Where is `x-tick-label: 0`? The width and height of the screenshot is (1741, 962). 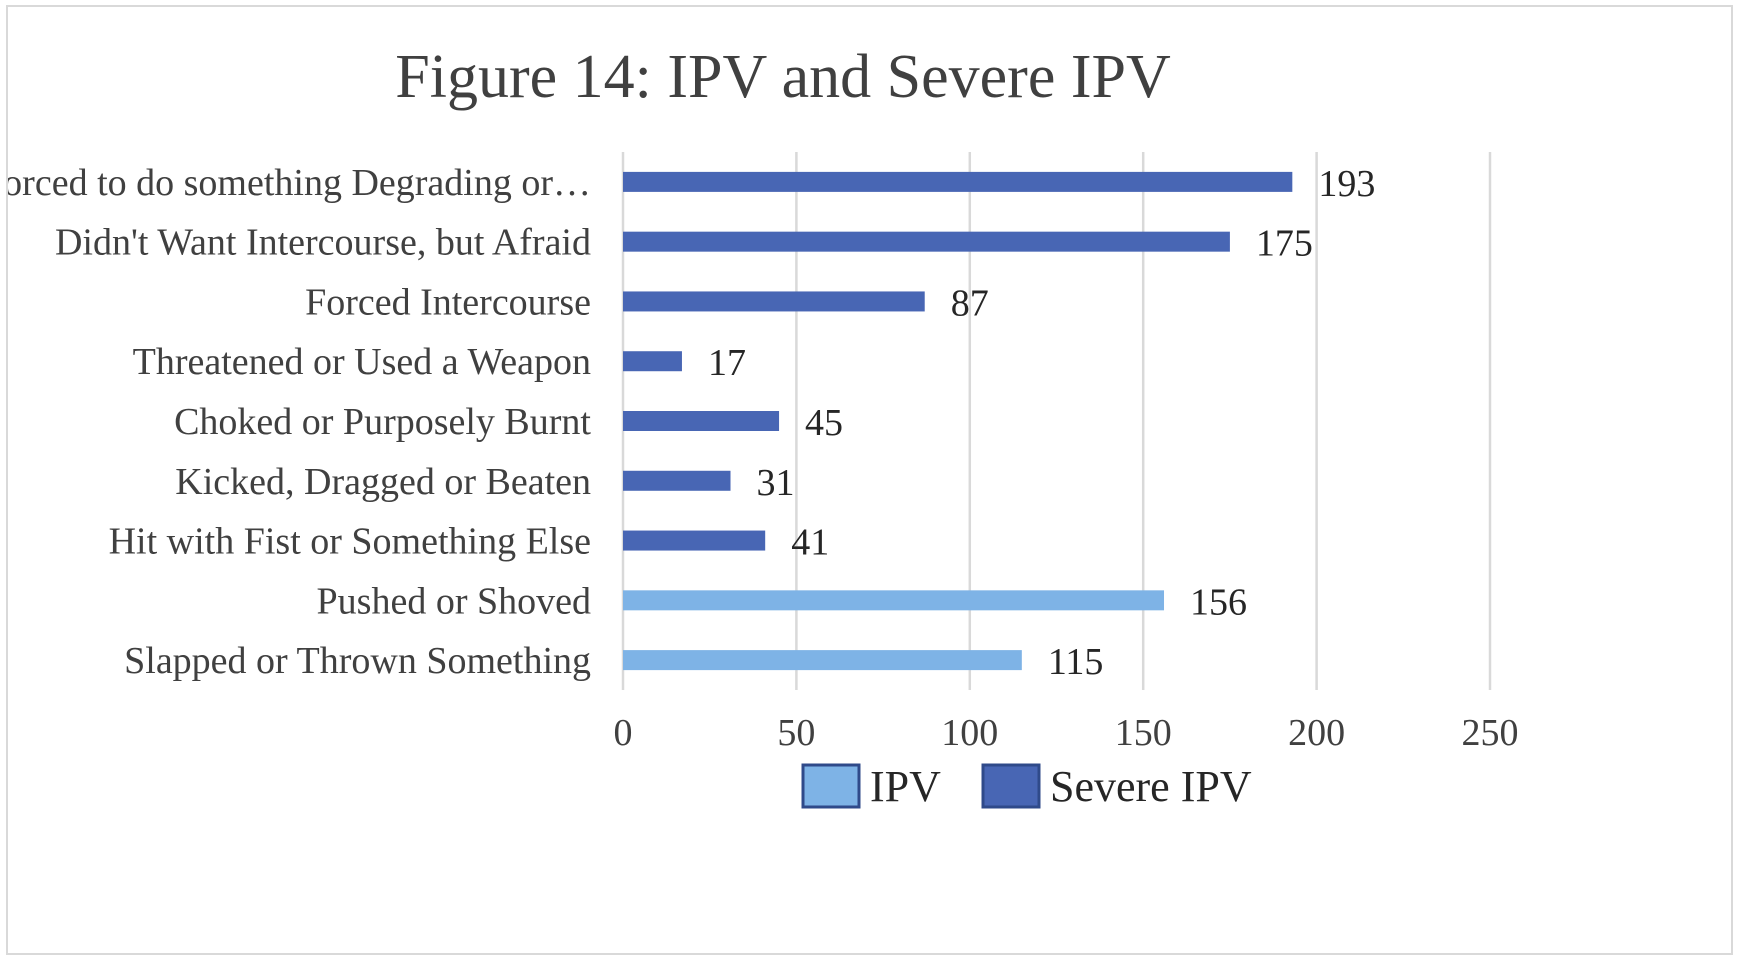
x-tick-label: 0 is located at coordinates (623, 733).